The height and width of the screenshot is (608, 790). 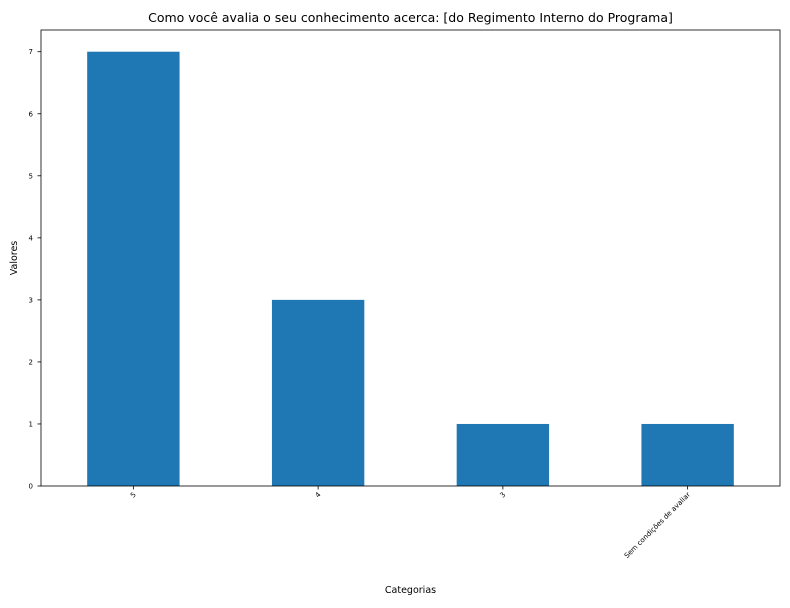 What do you see at coordinates (31, 176) in the screenshot?
I see `y-tick-label-5: 5` at bounding box center [31, 176].